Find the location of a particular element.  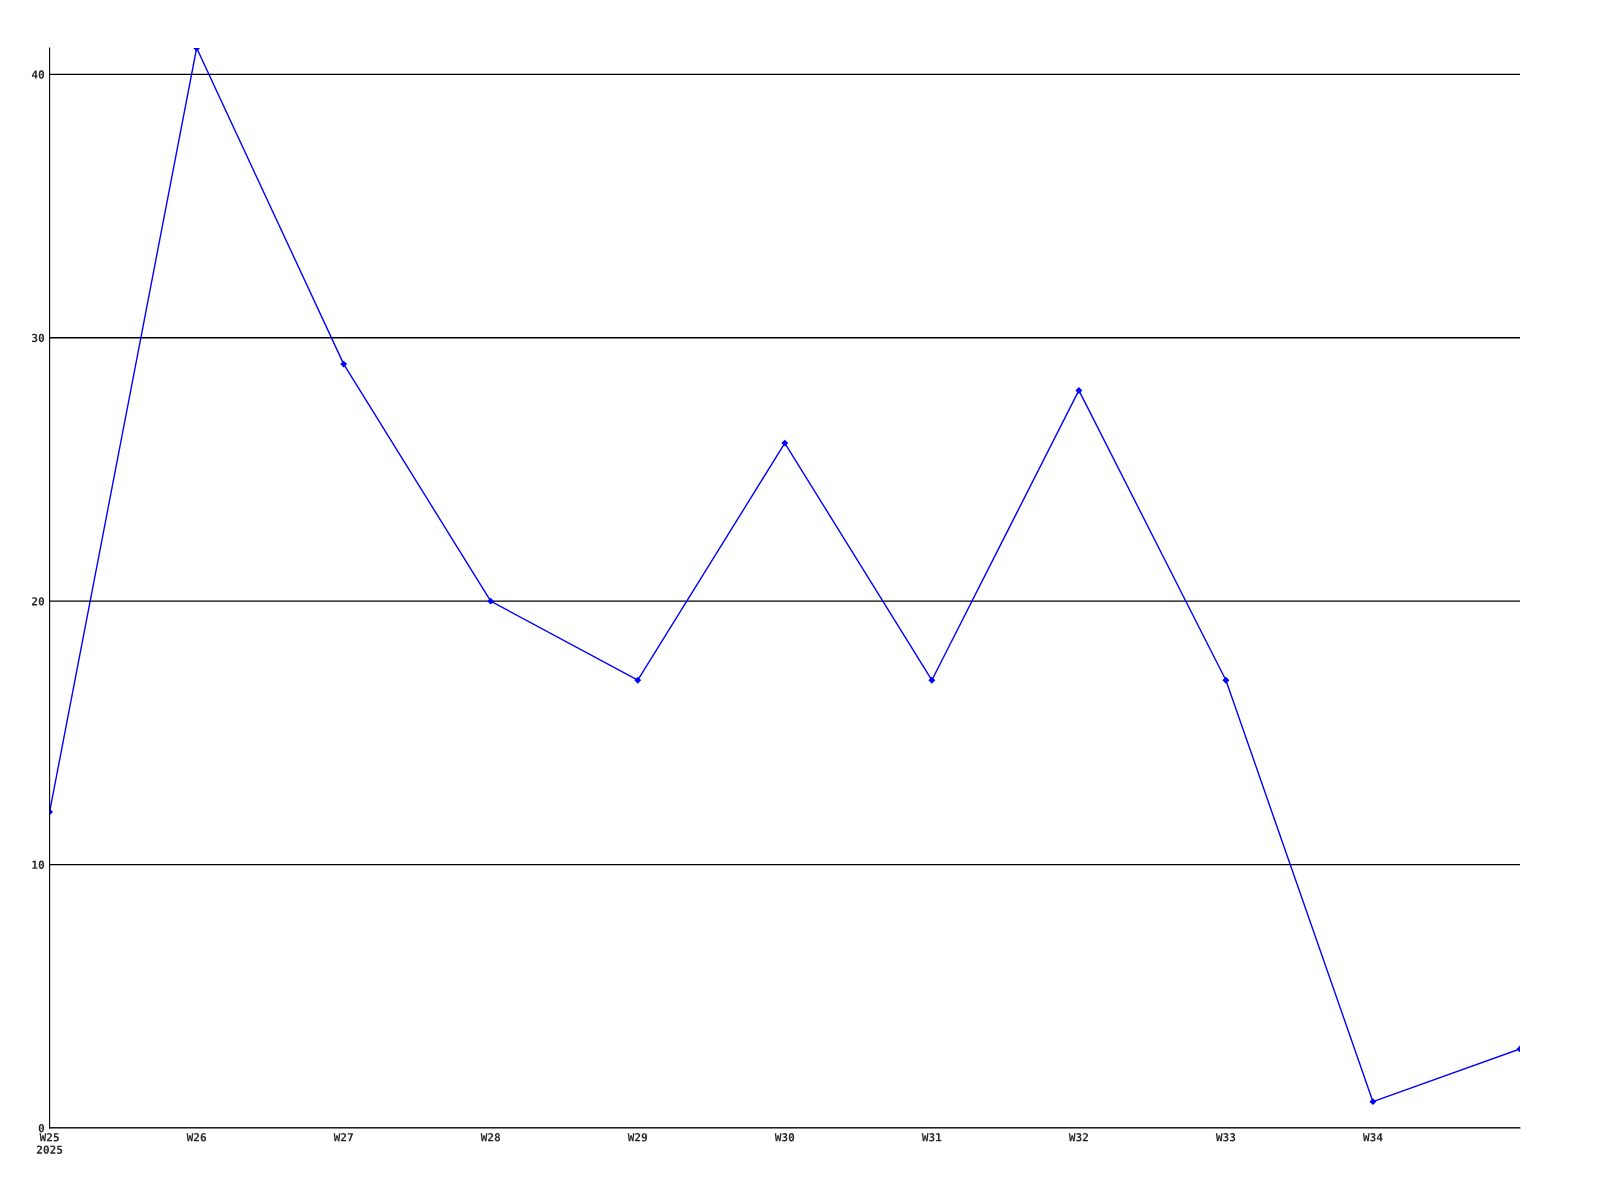

y-tick-label: 40 is located at coordinates (38, 74).